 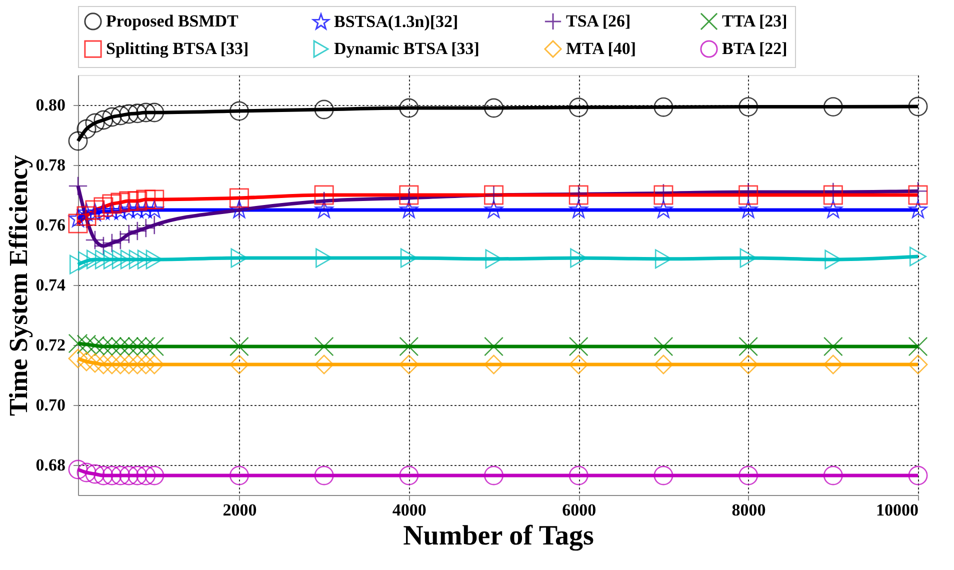 What do you see at coordinates (601, 48) in the screenshot?
I see `legend-label: MTA [40]` at bounding box center [601, 48].